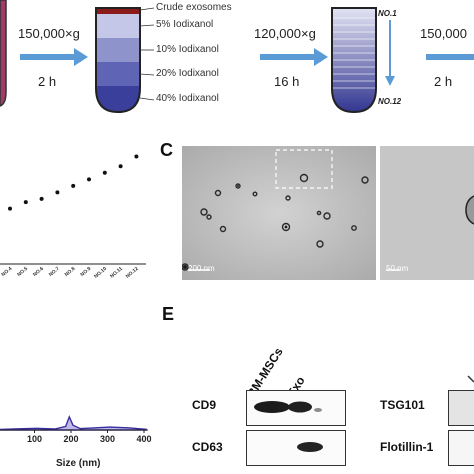  Describe the element at coordinates (387, 13) in the screenshot. I see `label-fraction-top: NO.1` at that location.